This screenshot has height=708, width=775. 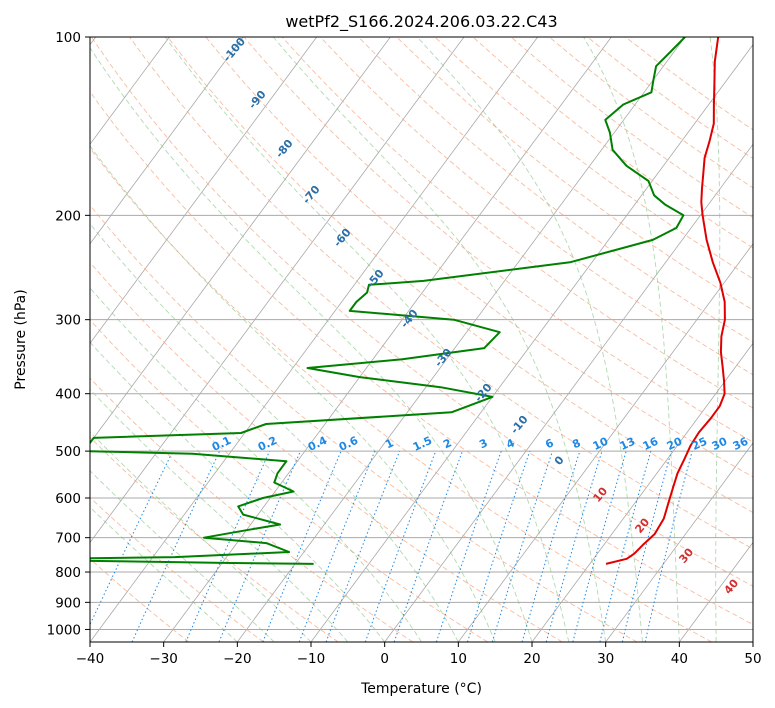 I want to click on y-tick-label: 900, so click(x=68, y=603).